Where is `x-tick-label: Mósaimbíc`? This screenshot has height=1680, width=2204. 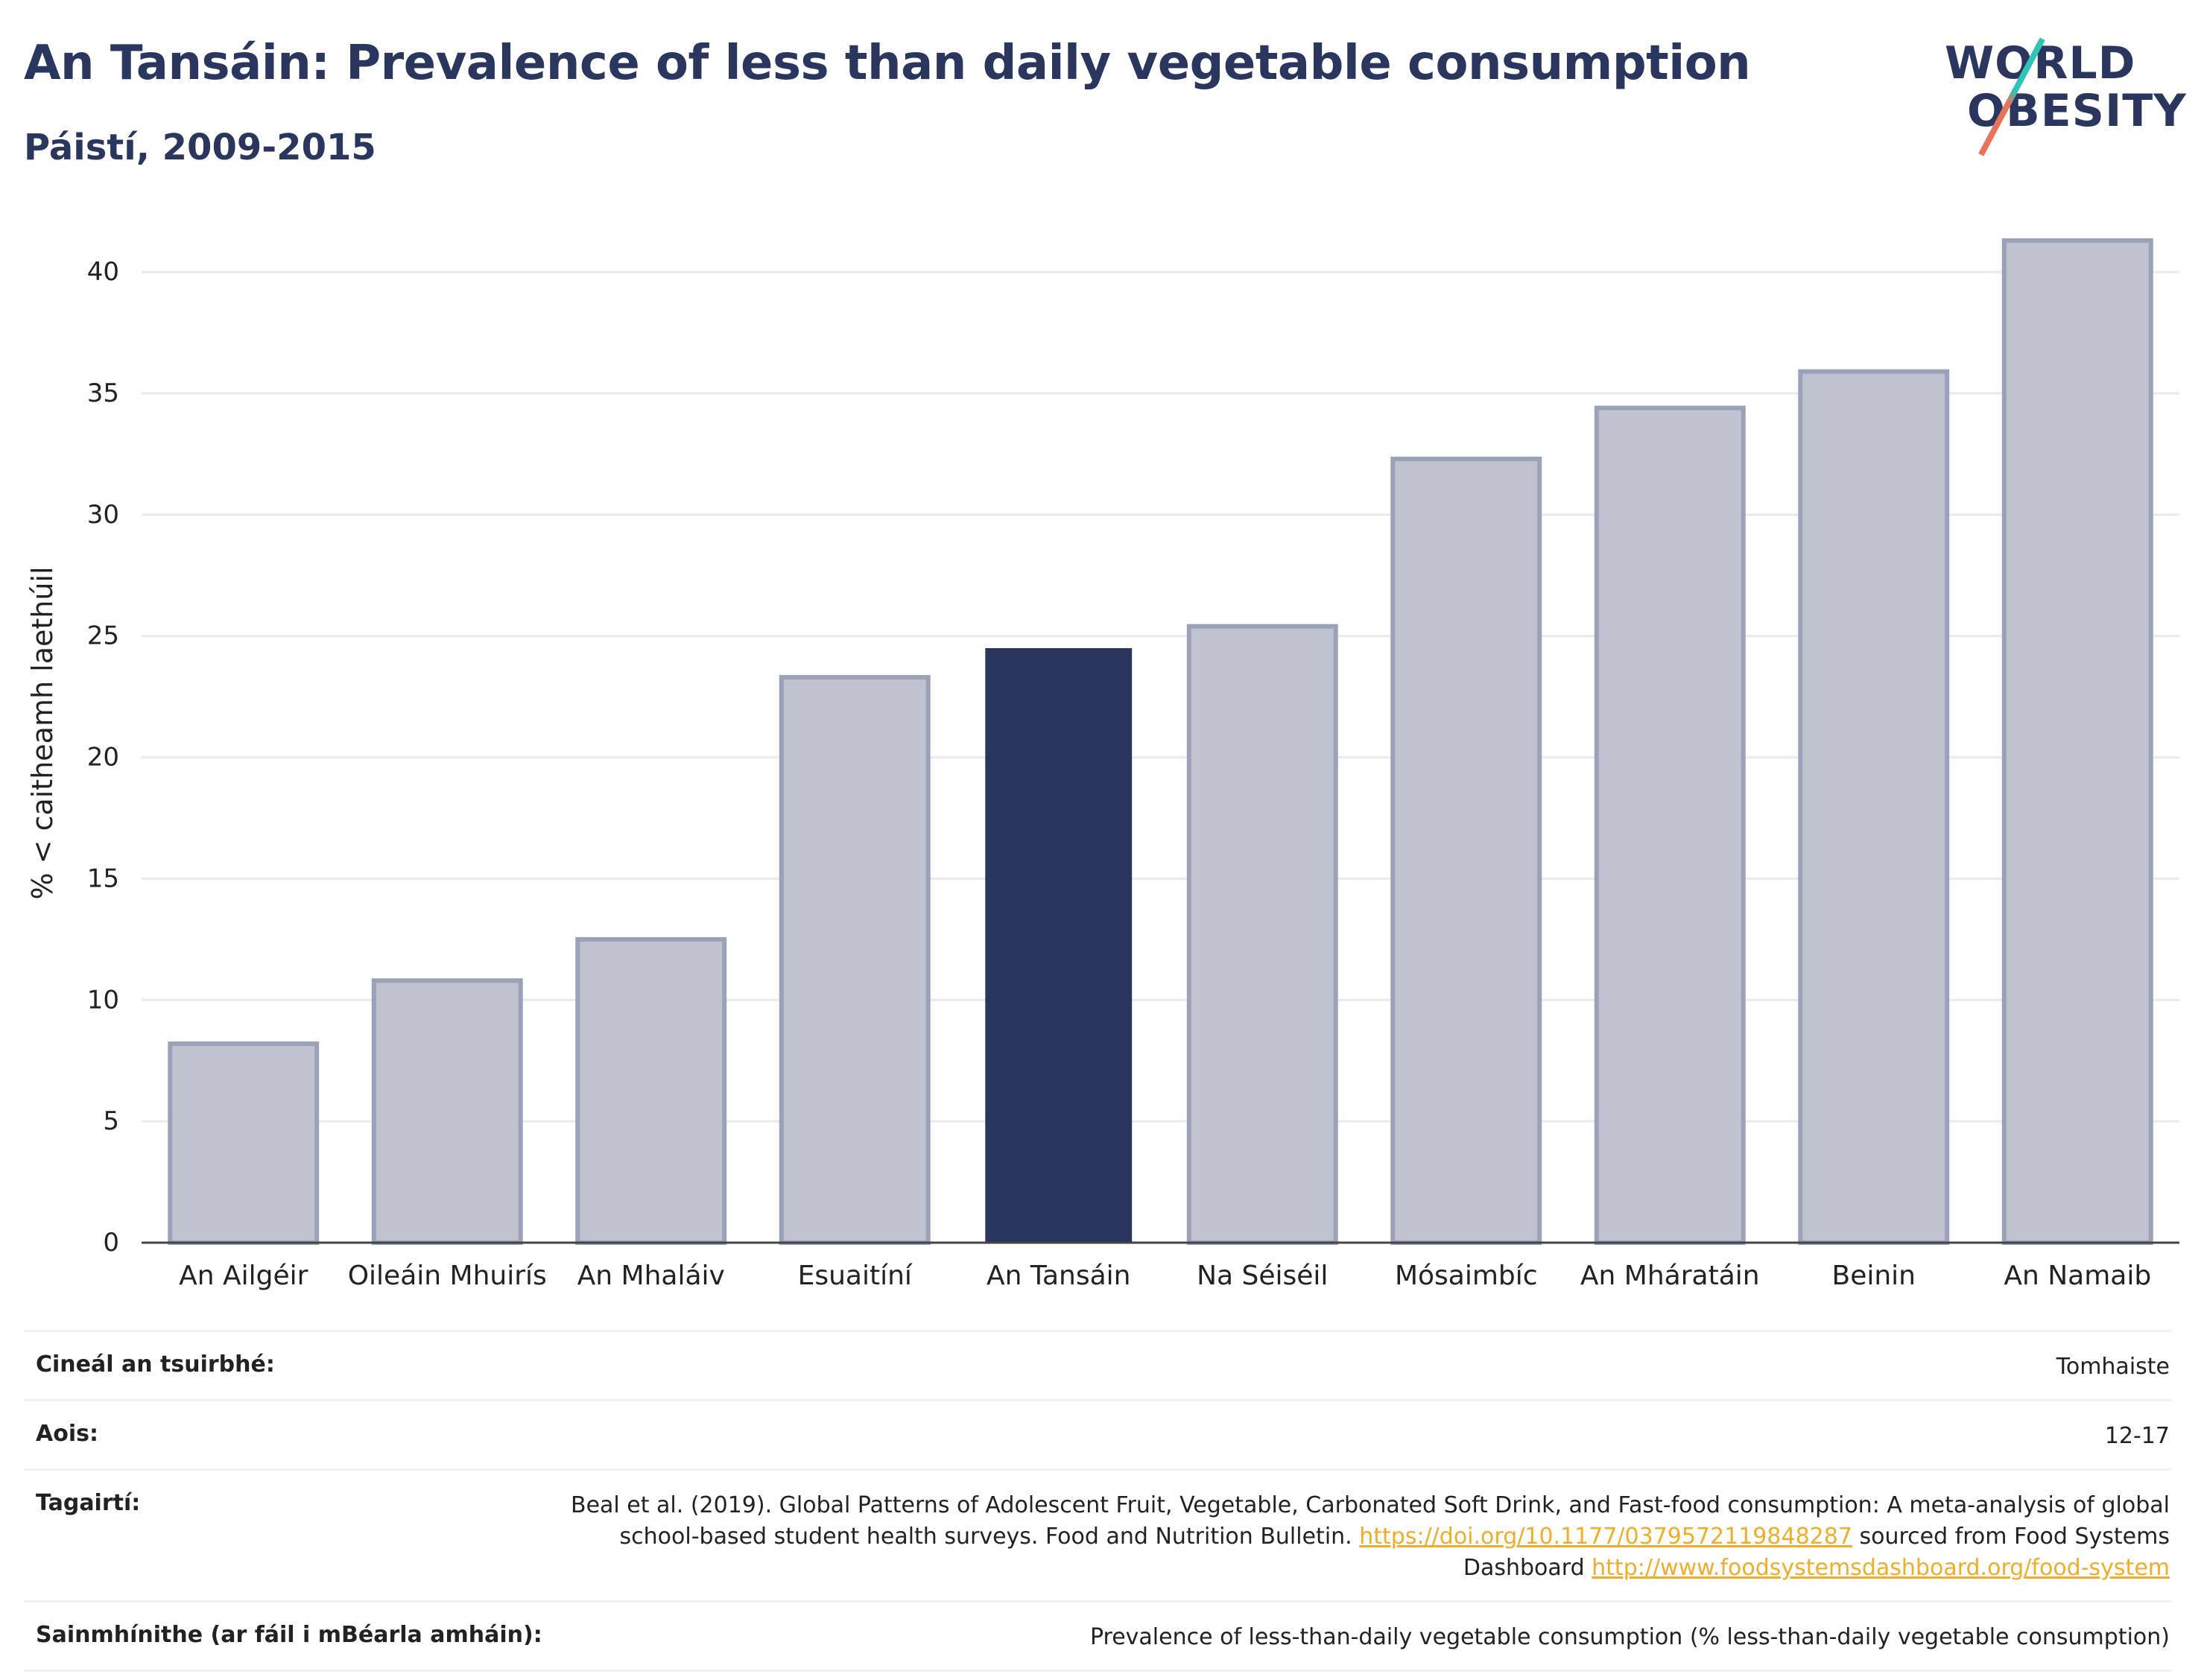
x-tick-label: Mósaimbíc is located at coordinates (1466, 1276).